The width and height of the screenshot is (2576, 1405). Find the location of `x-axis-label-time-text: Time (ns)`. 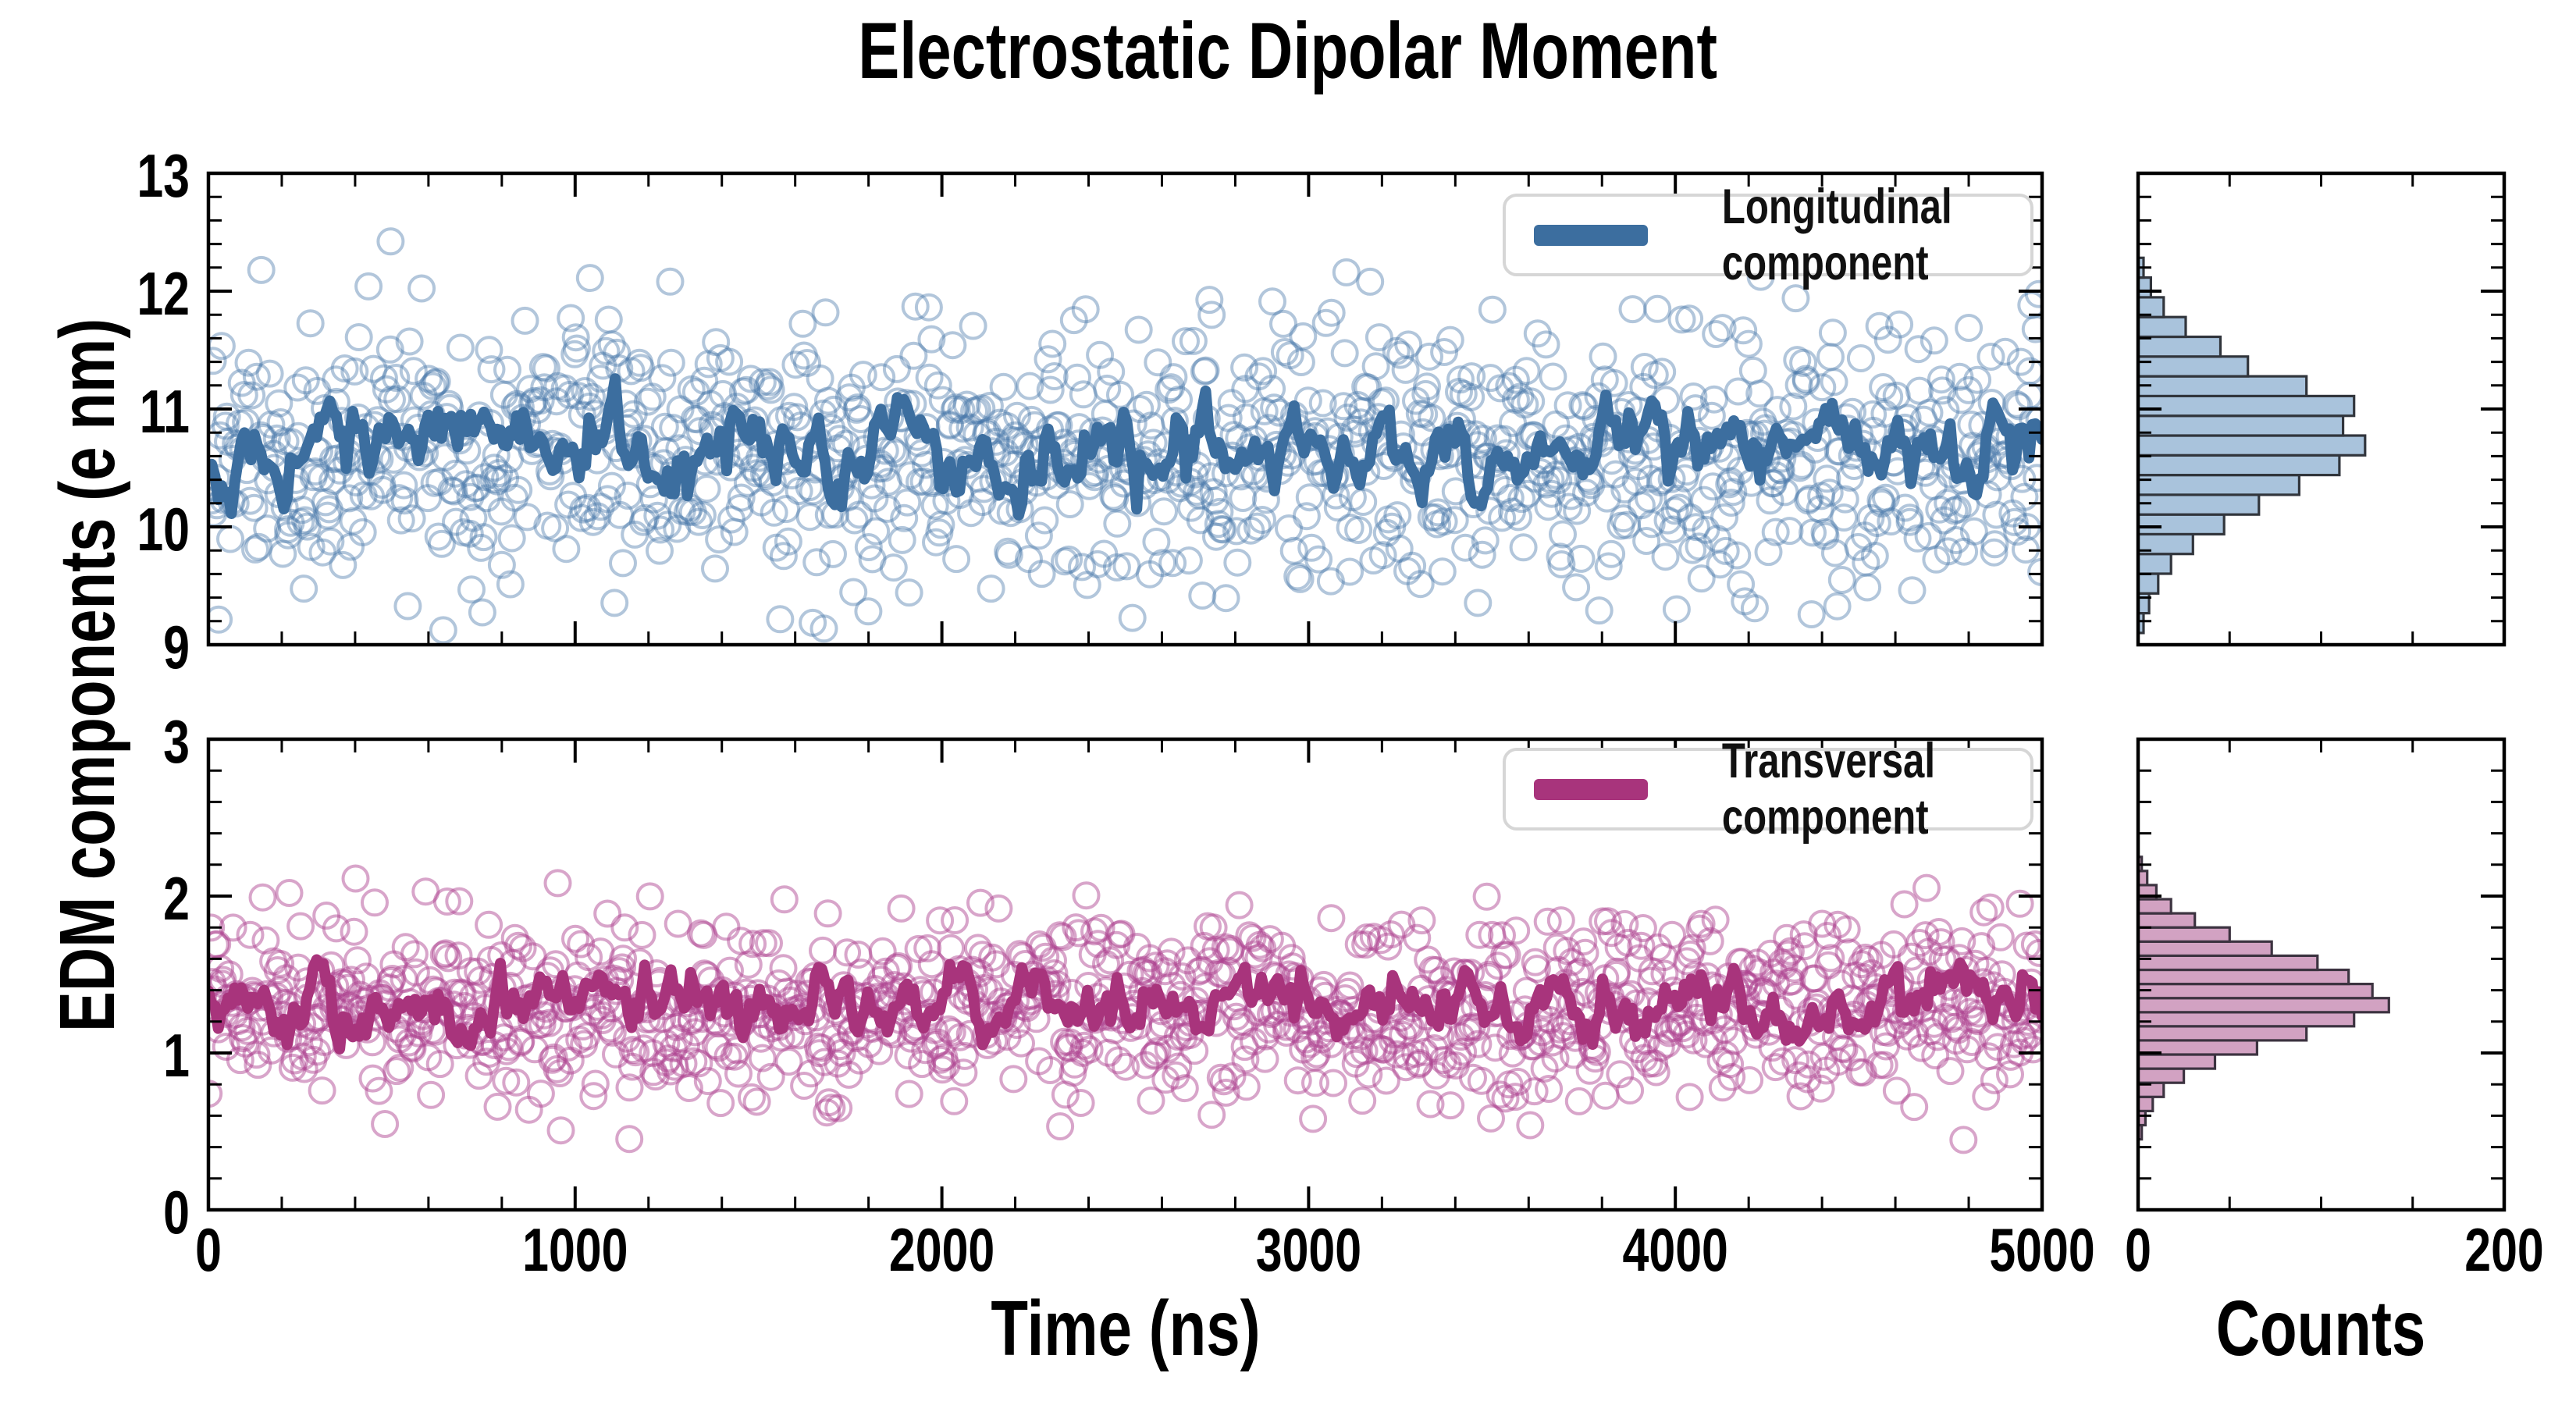

x-axis-label-time-text: Time (ns) is located at coordinates (1126, 1328).